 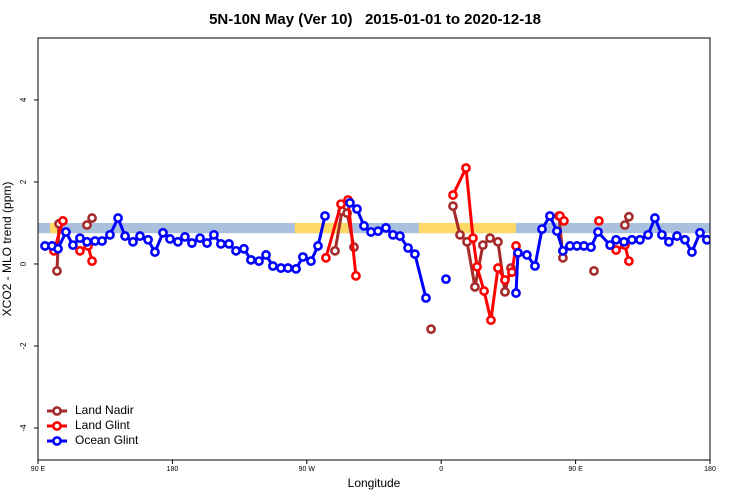 What do you see at coordinates (7, 249) in the screenshot?
I see `y-axis-label: XCO2 - MLO trend (ppm)` at bounding box center [7, 249].